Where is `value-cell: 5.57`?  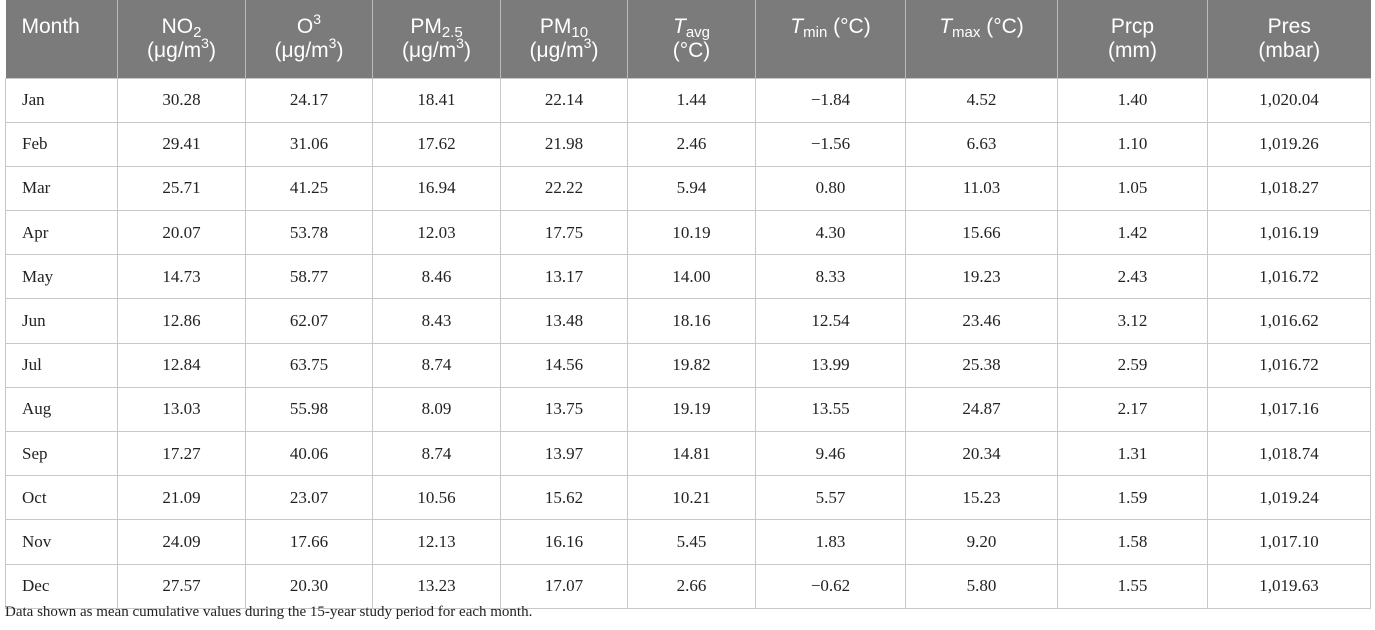 value-cell: 5.57 is located at coordinates (830, 498).